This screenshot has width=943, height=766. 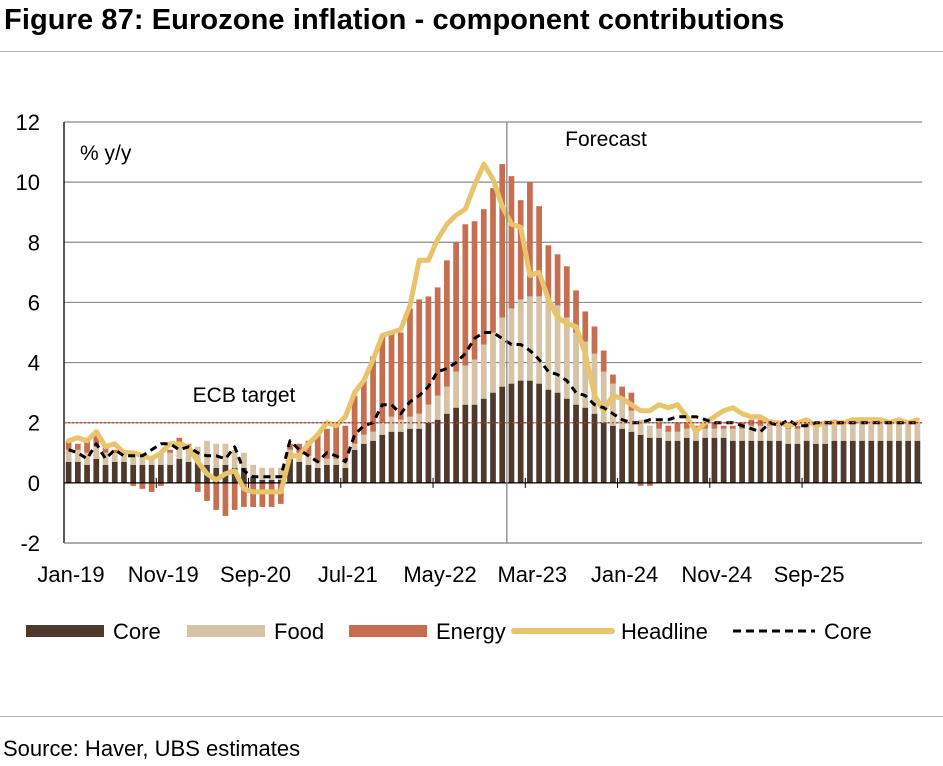 I want to click on legend-label: Energy, so click(x=471, y=631).